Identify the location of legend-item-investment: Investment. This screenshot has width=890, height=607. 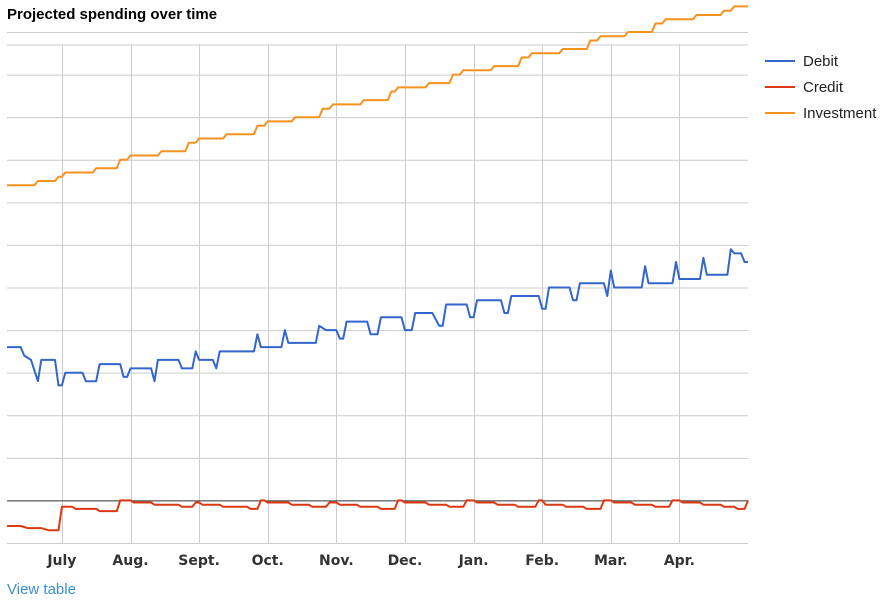
(820, 113).